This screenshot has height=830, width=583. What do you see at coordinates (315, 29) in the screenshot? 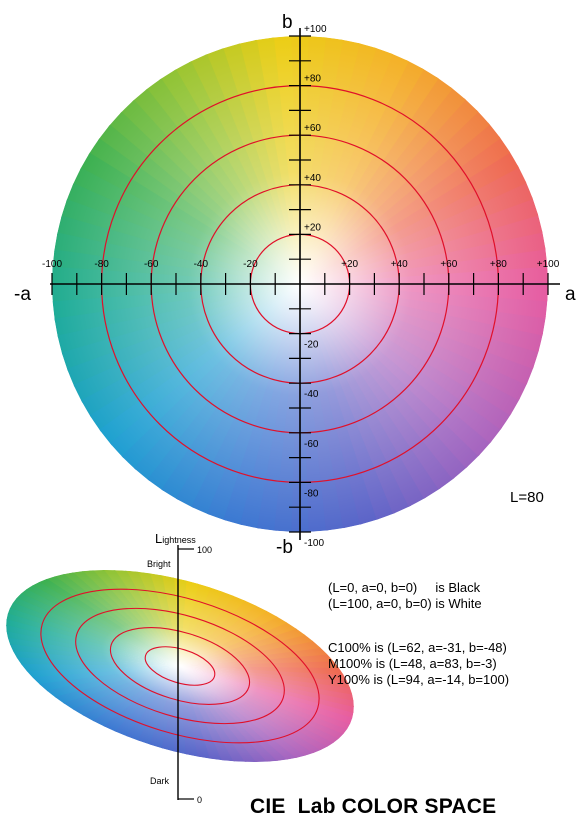
I see `b-tick-label: +100` at bounding box center [315, 29].